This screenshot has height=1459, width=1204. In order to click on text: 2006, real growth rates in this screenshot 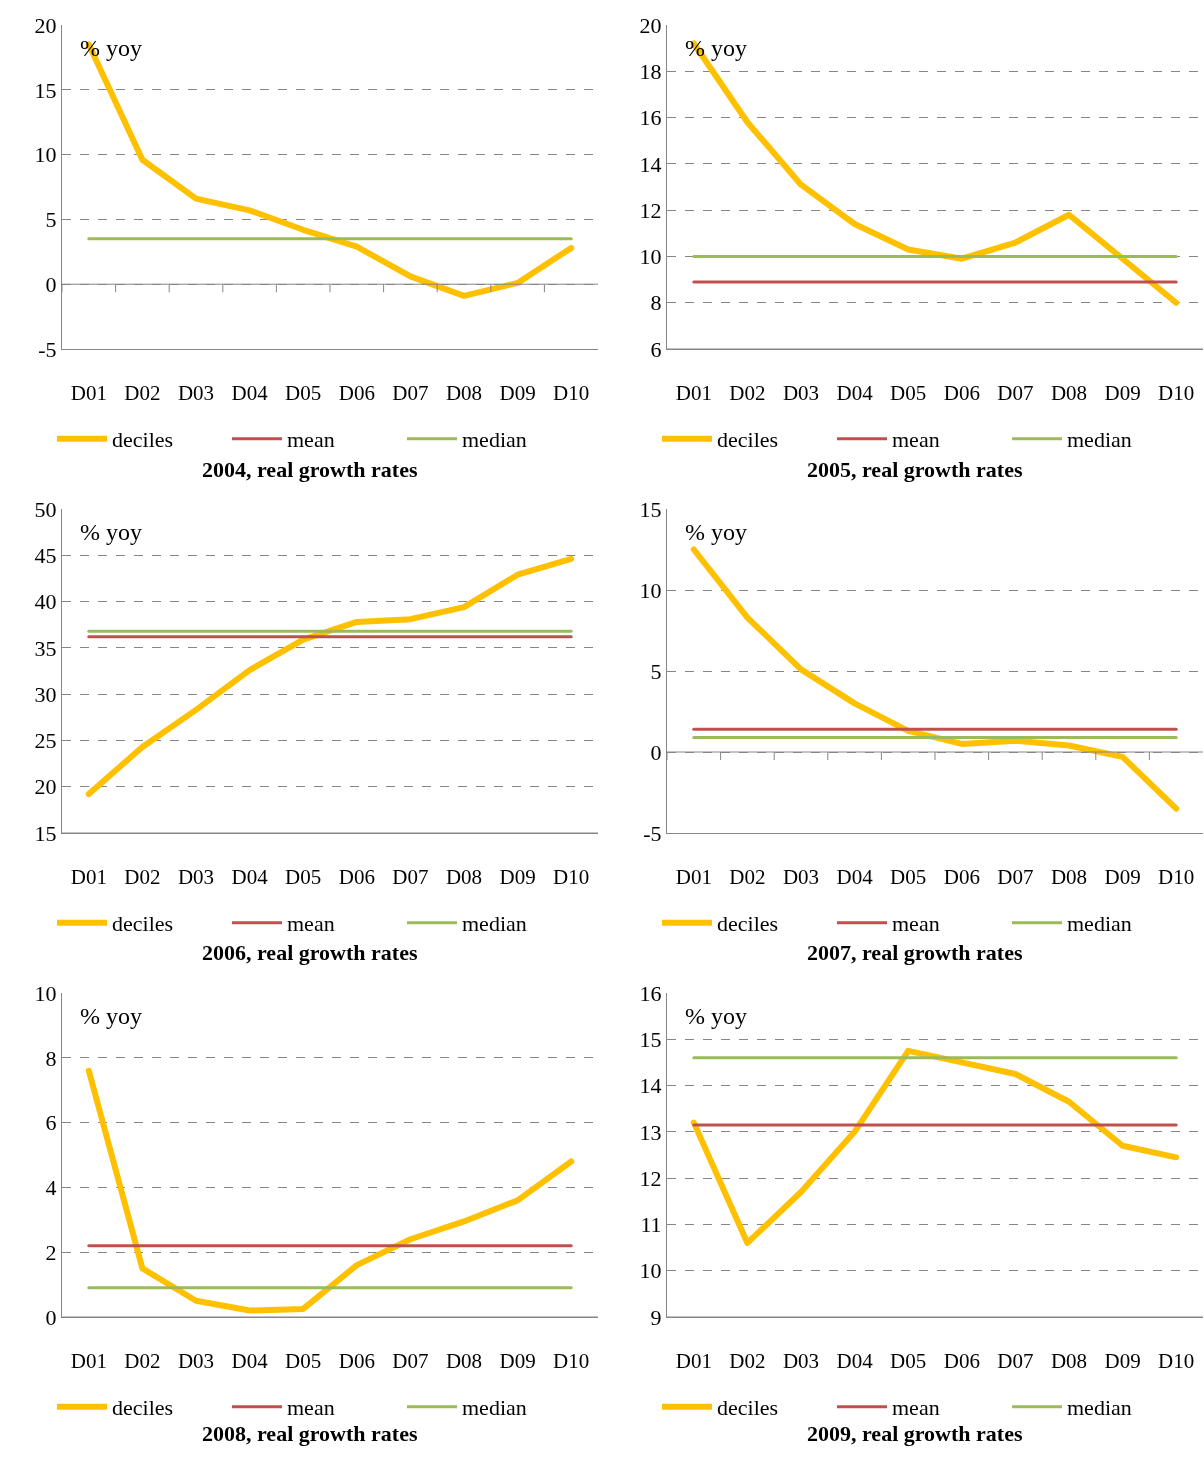, I will do `click(310, 952)`.